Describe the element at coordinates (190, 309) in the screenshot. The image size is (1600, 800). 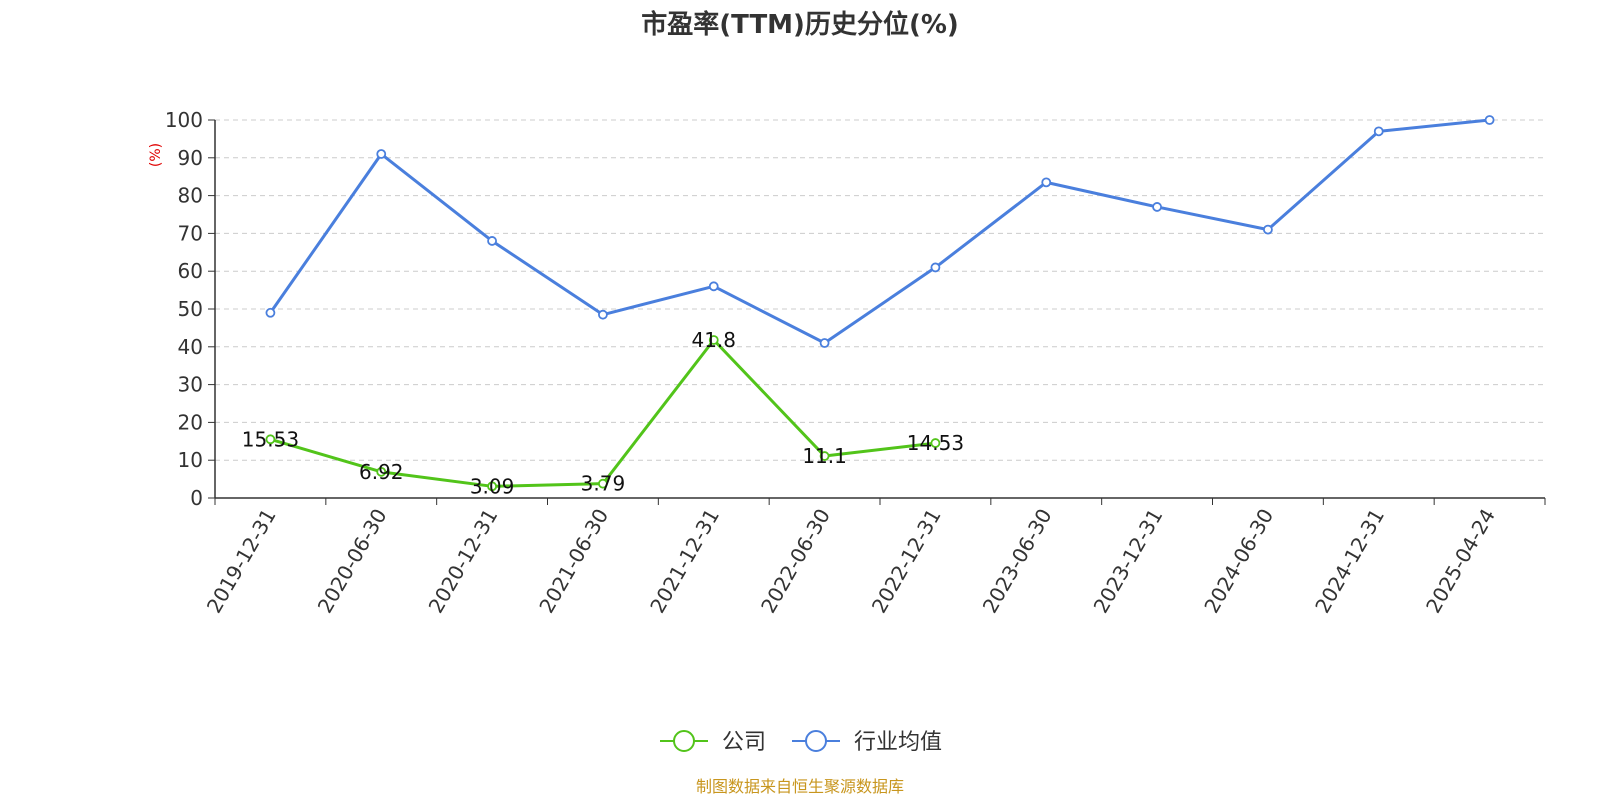
I see `y-tick-label: 50` at that location.